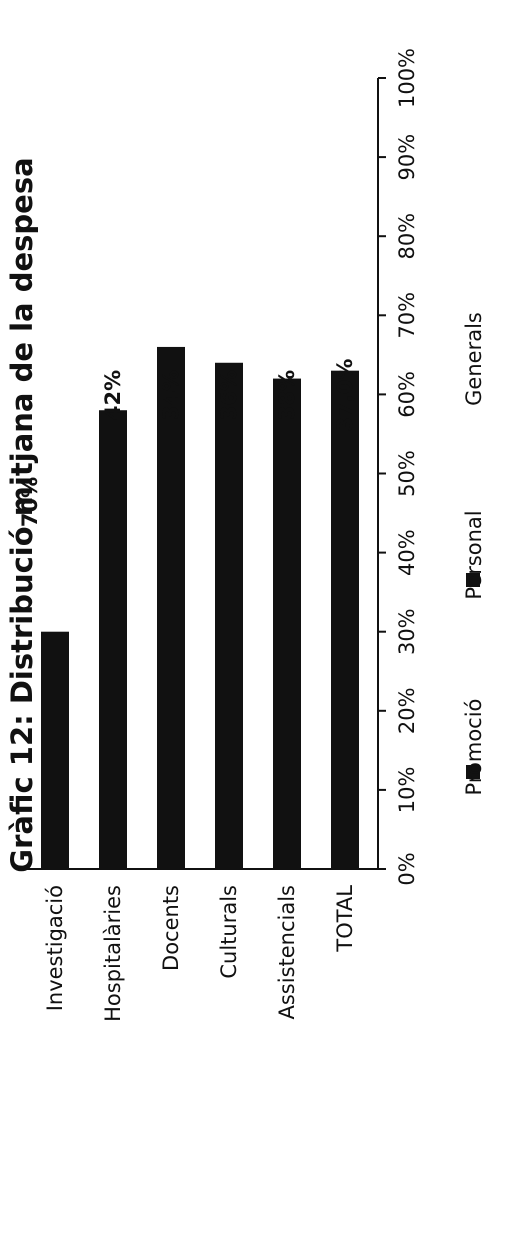  Describe the element at coordinates (229, 615) in the screenshot. I see `bar-promoció-3` at that location.